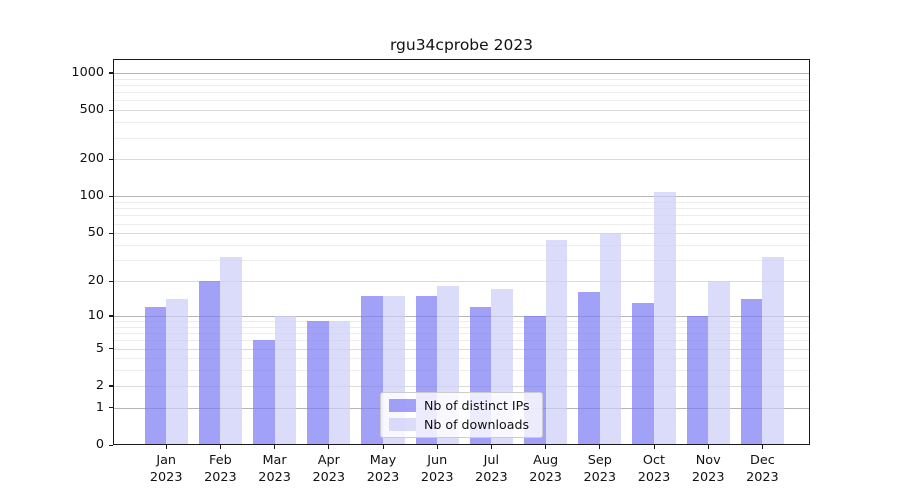 This screenshot has width=900, height=500. I want to click on x-tick-label: Dec 2023, so click(762, 469).